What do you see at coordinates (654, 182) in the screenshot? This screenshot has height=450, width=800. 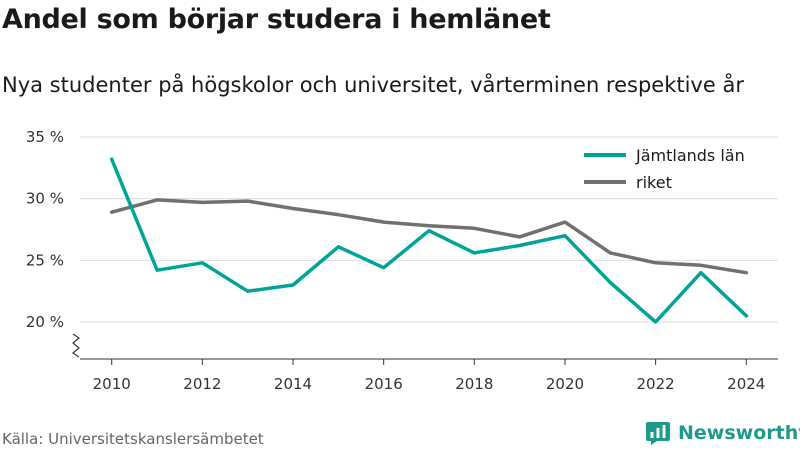 I see `legend-label: riket` at bounding box center [654, 182].